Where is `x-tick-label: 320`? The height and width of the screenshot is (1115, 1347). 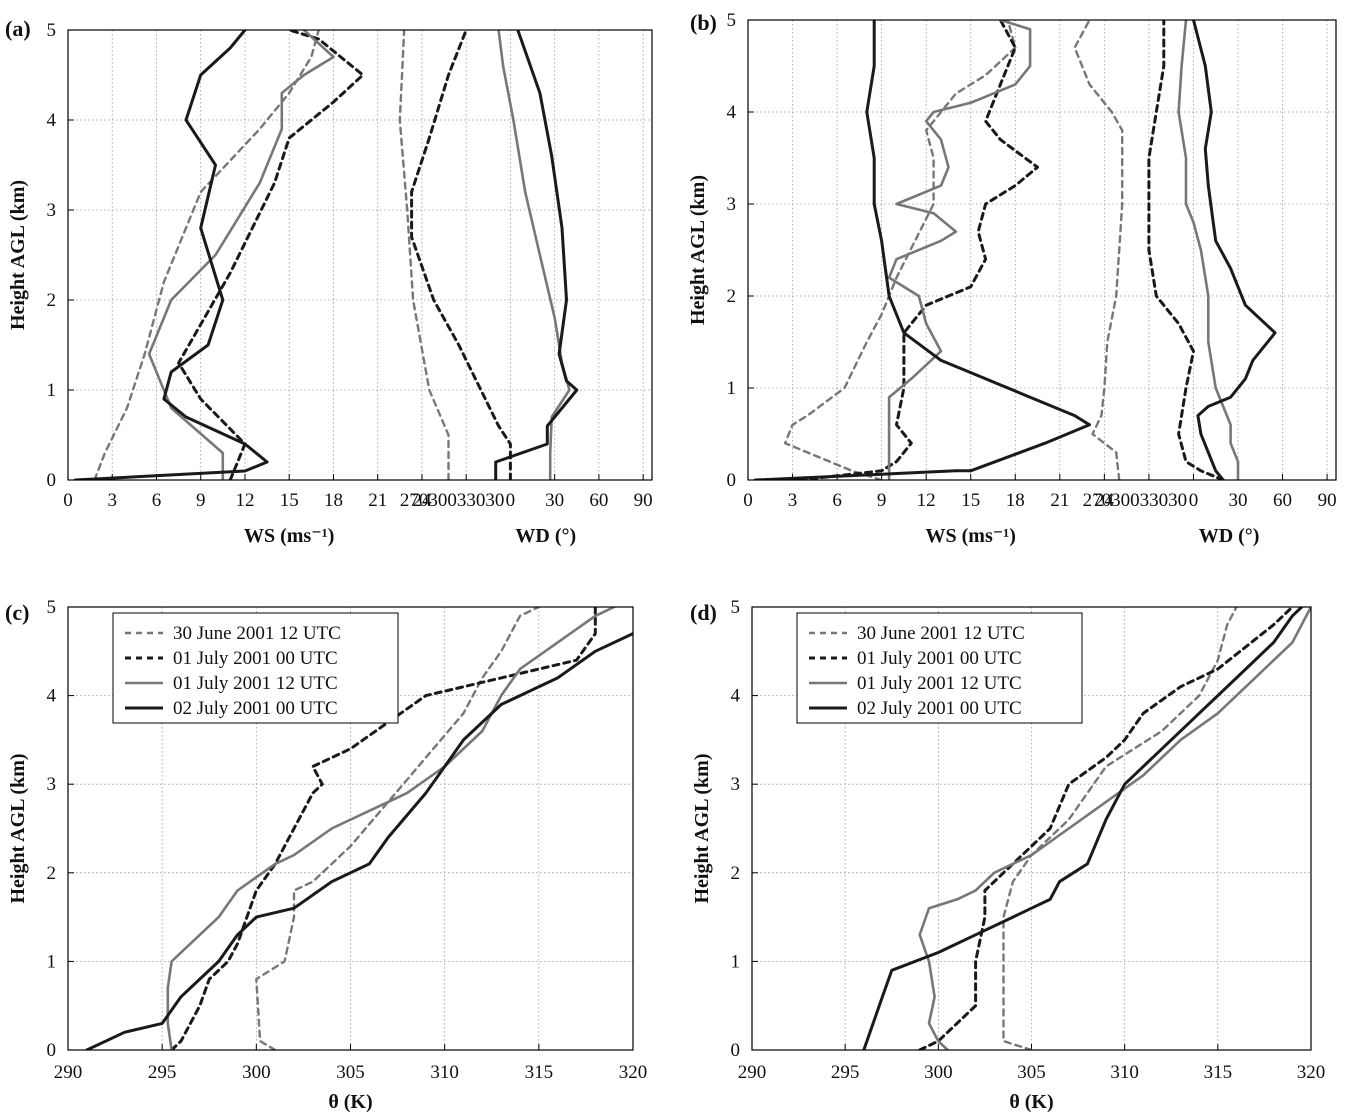 x-tick-label: 320 is located at coordinates (633, 1072).